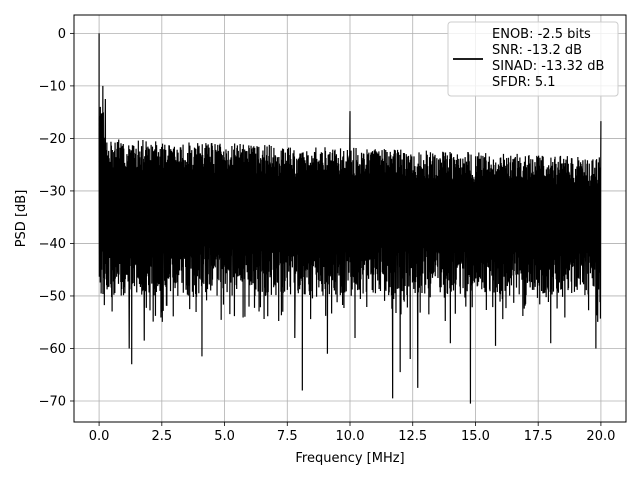 The width and height of the screenshot is (640, 480). What do you see at coordinates (350, 436) in the screenshot?
I see `x-tick-label: 10.0` at bounding box center [350, 436].